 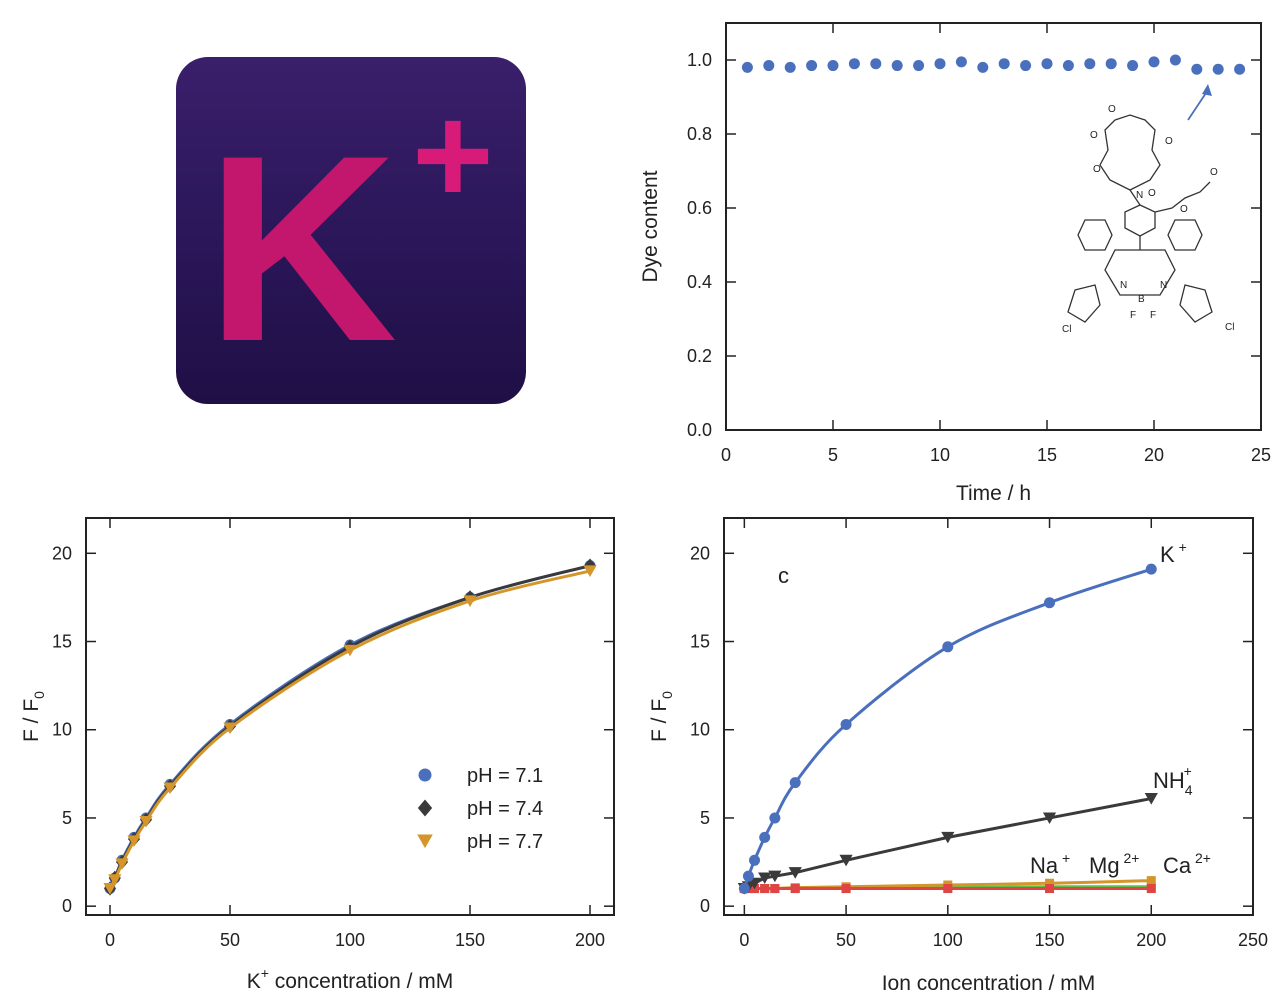 I want to click on series-label-sub: 4, so click(x=1189, y=790).